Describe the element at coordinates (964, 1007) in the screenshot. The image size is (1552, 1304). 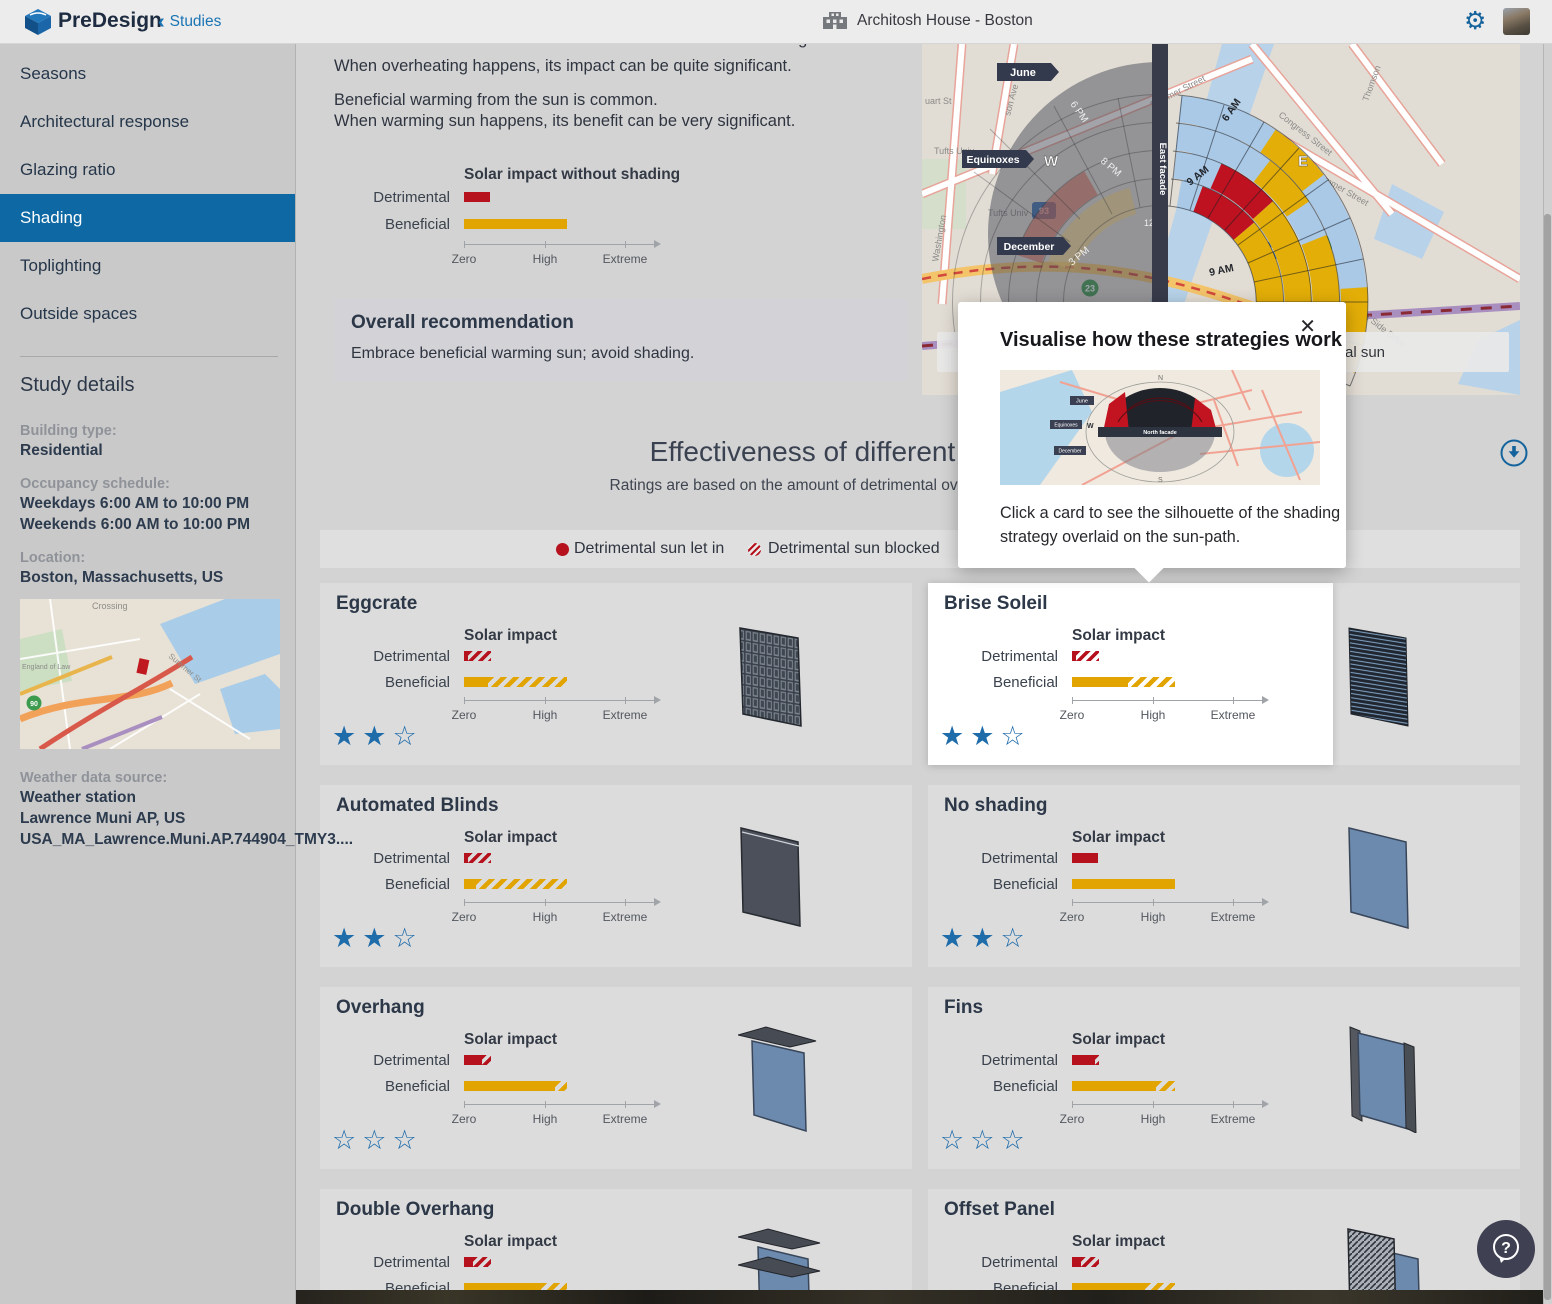
I see `card-title: Fins` at that location.